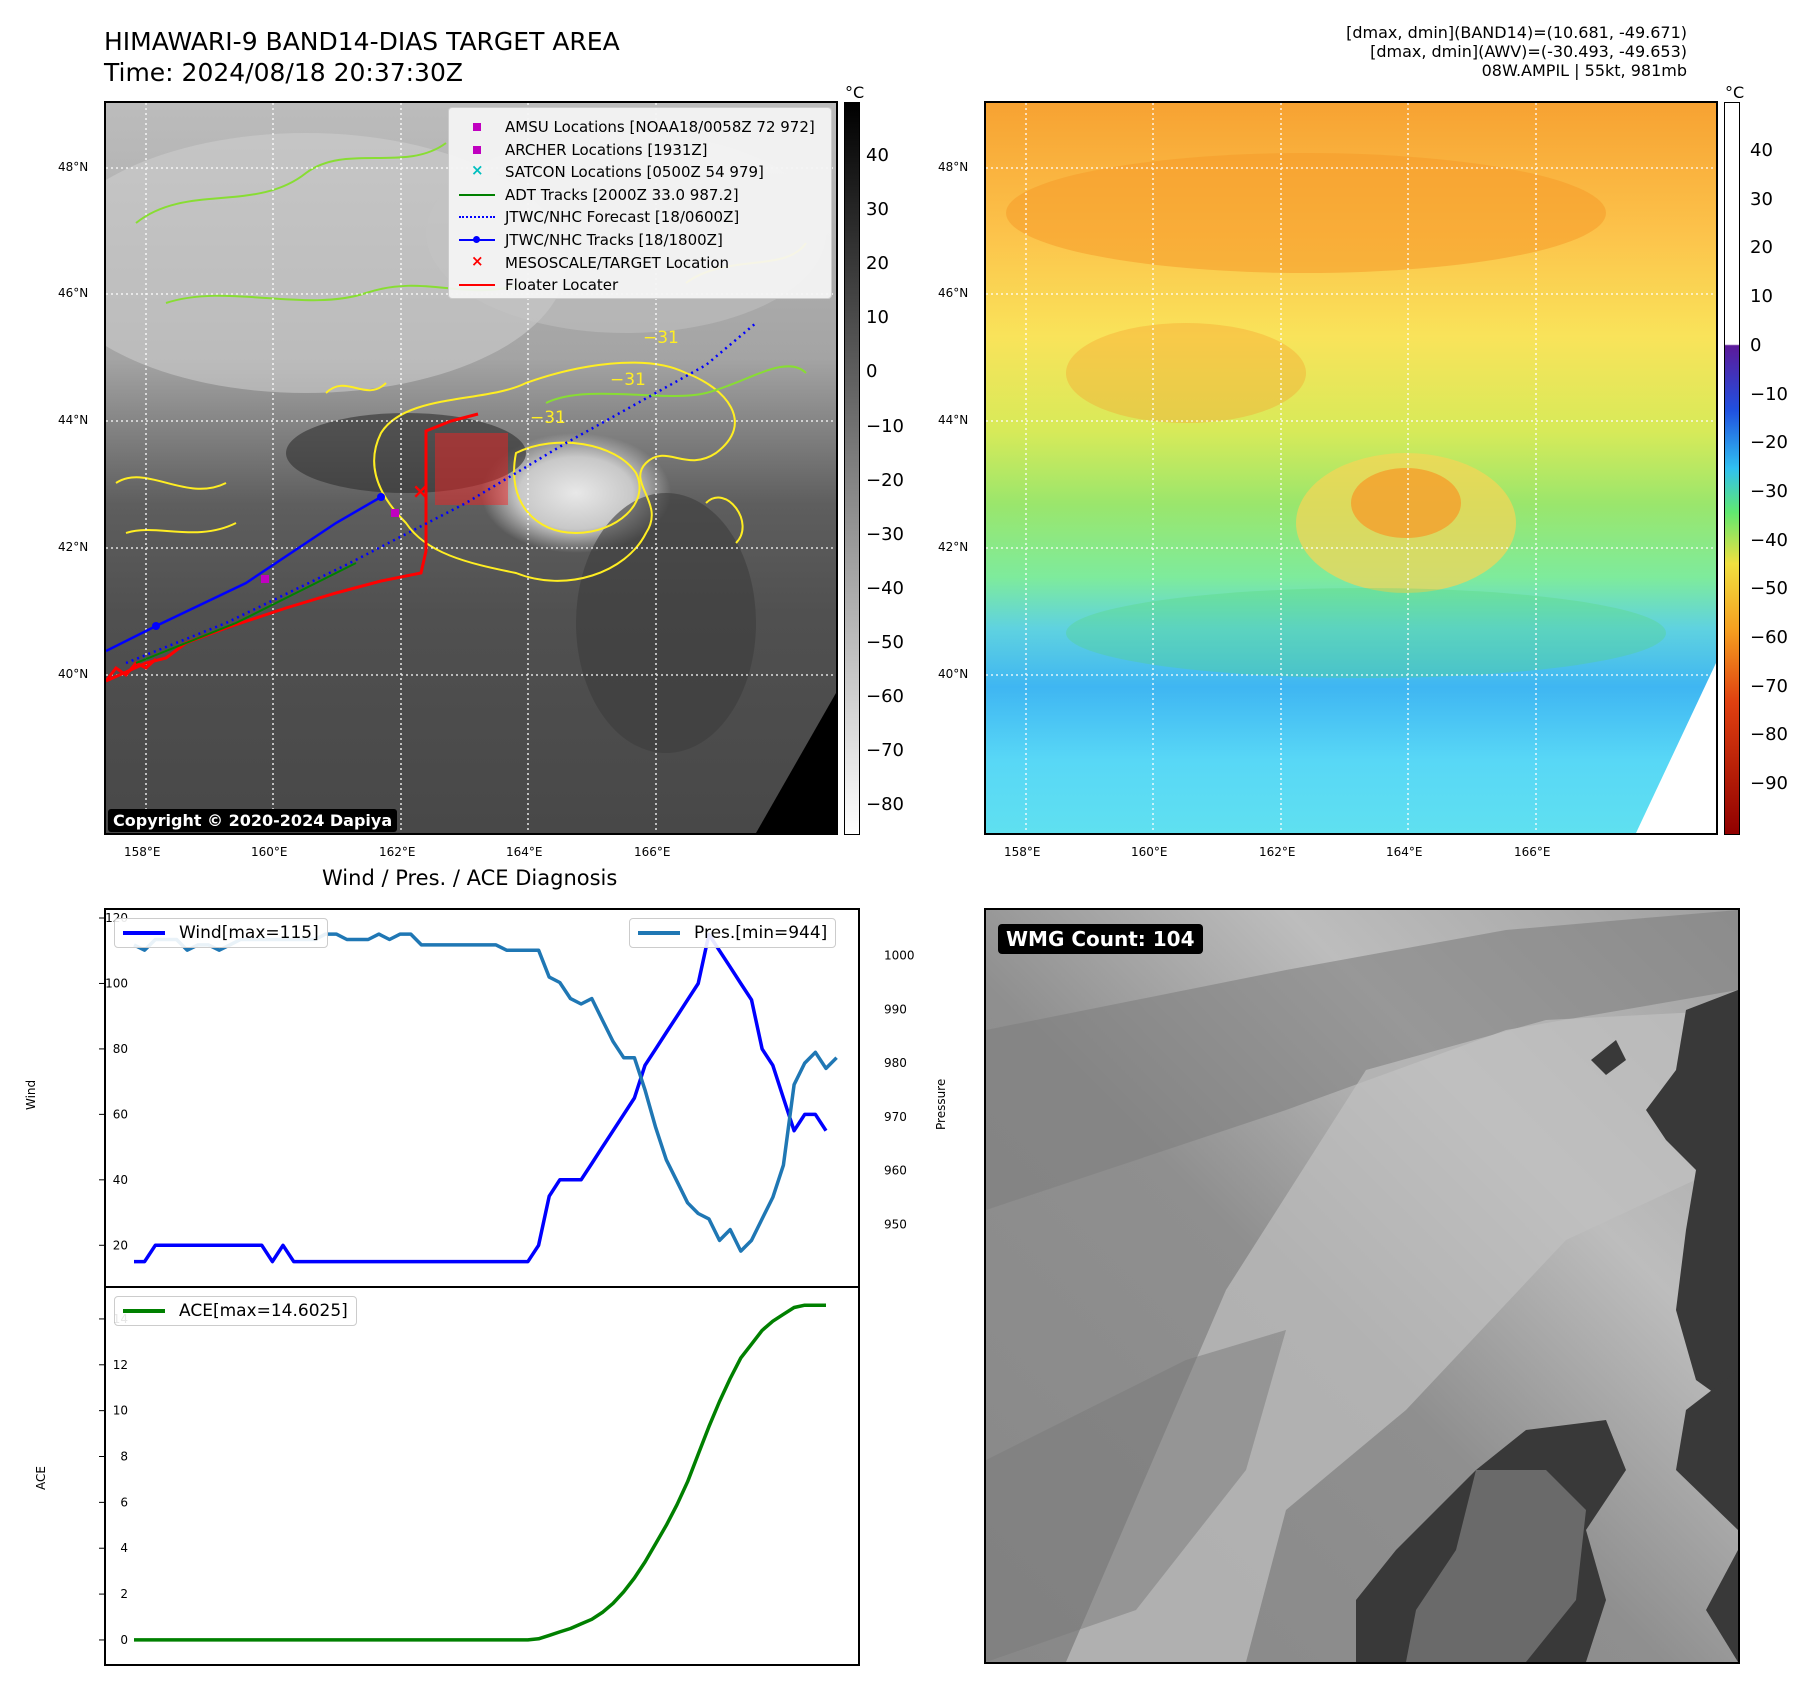 The height and width of the screenshot is (1690, 1797). Describe the element at coordinates (622, 217) in the screenshot. I see `map-legend-label: JTWC/NHC Forecast [18/0600Z]` at that location.